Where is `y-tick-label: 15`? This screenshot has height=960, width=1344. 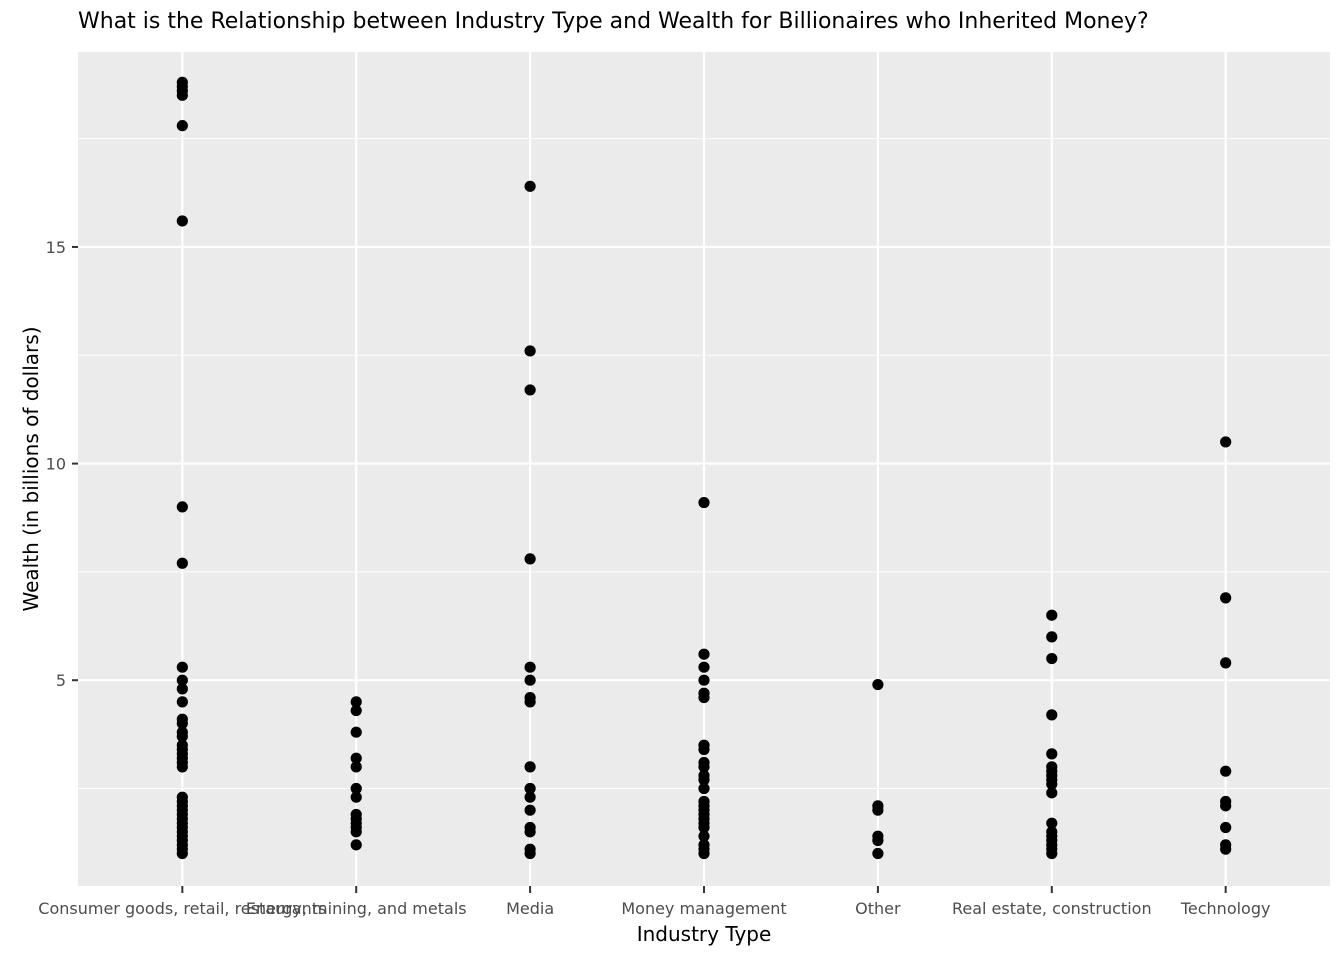 y-tick-label: 15 is located at coordinates (56, 247).